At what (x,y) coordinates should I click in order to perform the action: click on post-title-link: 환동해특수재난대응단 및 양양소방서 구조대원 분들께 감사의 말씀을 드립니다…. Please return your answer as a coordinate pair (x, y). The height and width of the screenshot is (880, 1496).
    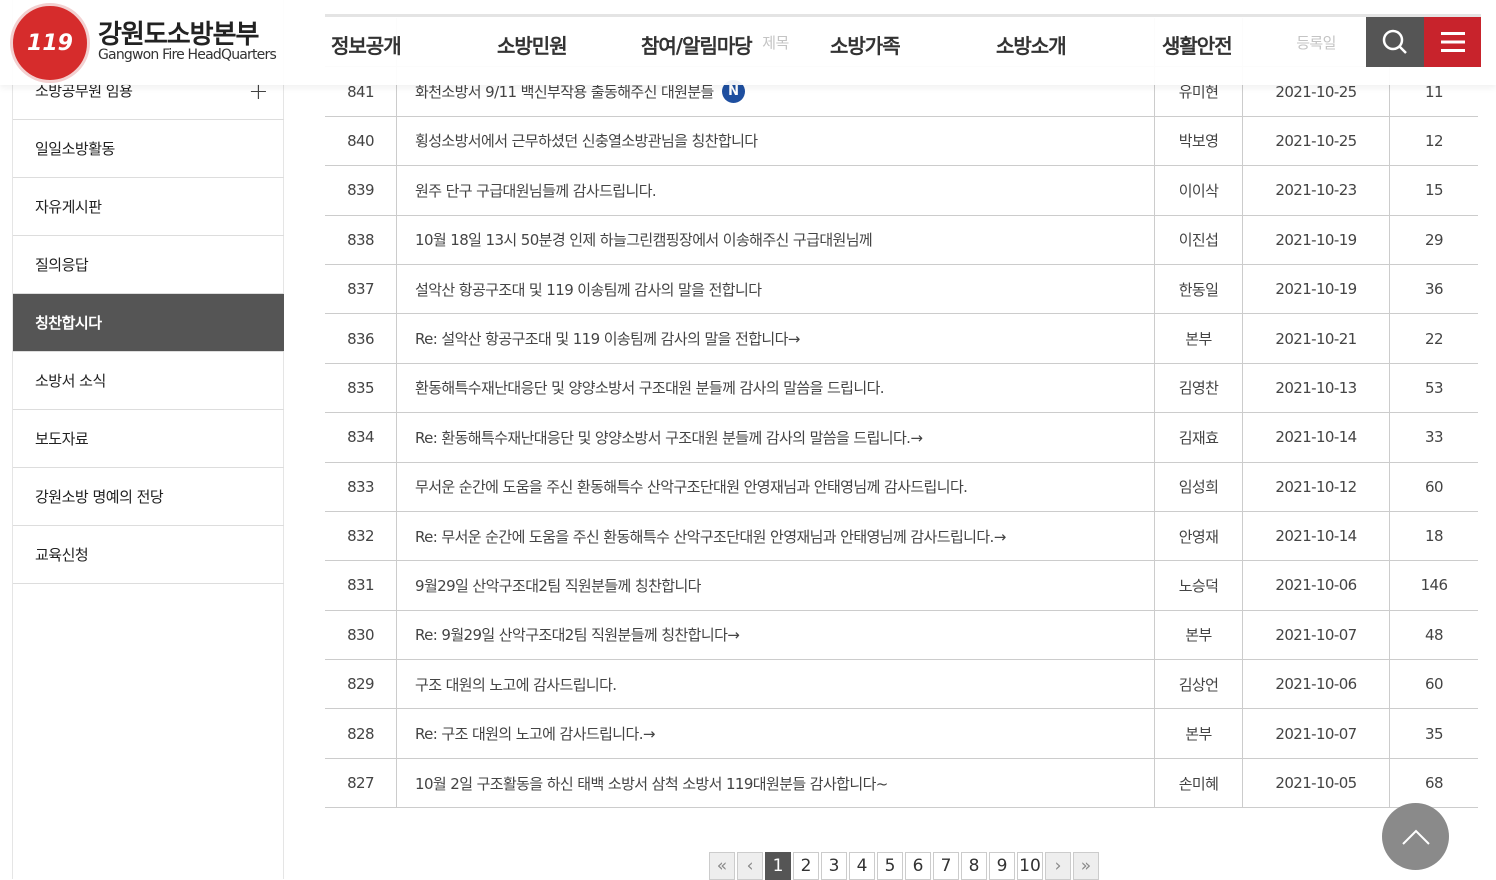
    Looking at the image, I should click on (776, 388).